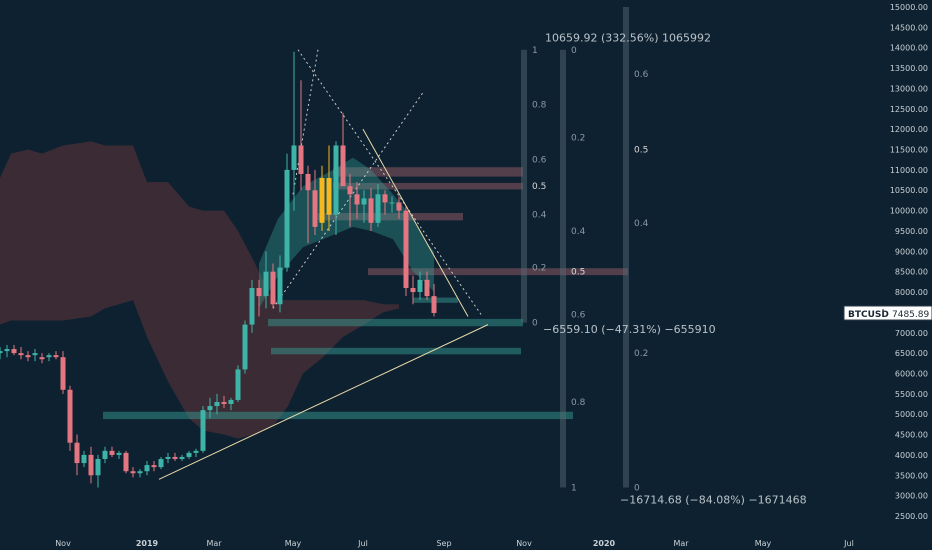  I want to click on fib-label-1-0: 0, so click(574, 51).